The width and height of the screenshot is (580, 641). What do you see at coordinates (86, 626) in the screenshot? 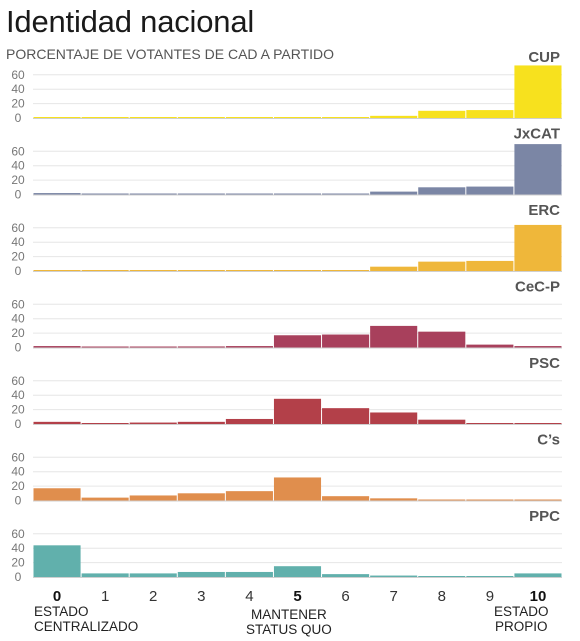
I see `scale-note-left-line-2: CENTRALIZADO` at bounding box center [86, 626].